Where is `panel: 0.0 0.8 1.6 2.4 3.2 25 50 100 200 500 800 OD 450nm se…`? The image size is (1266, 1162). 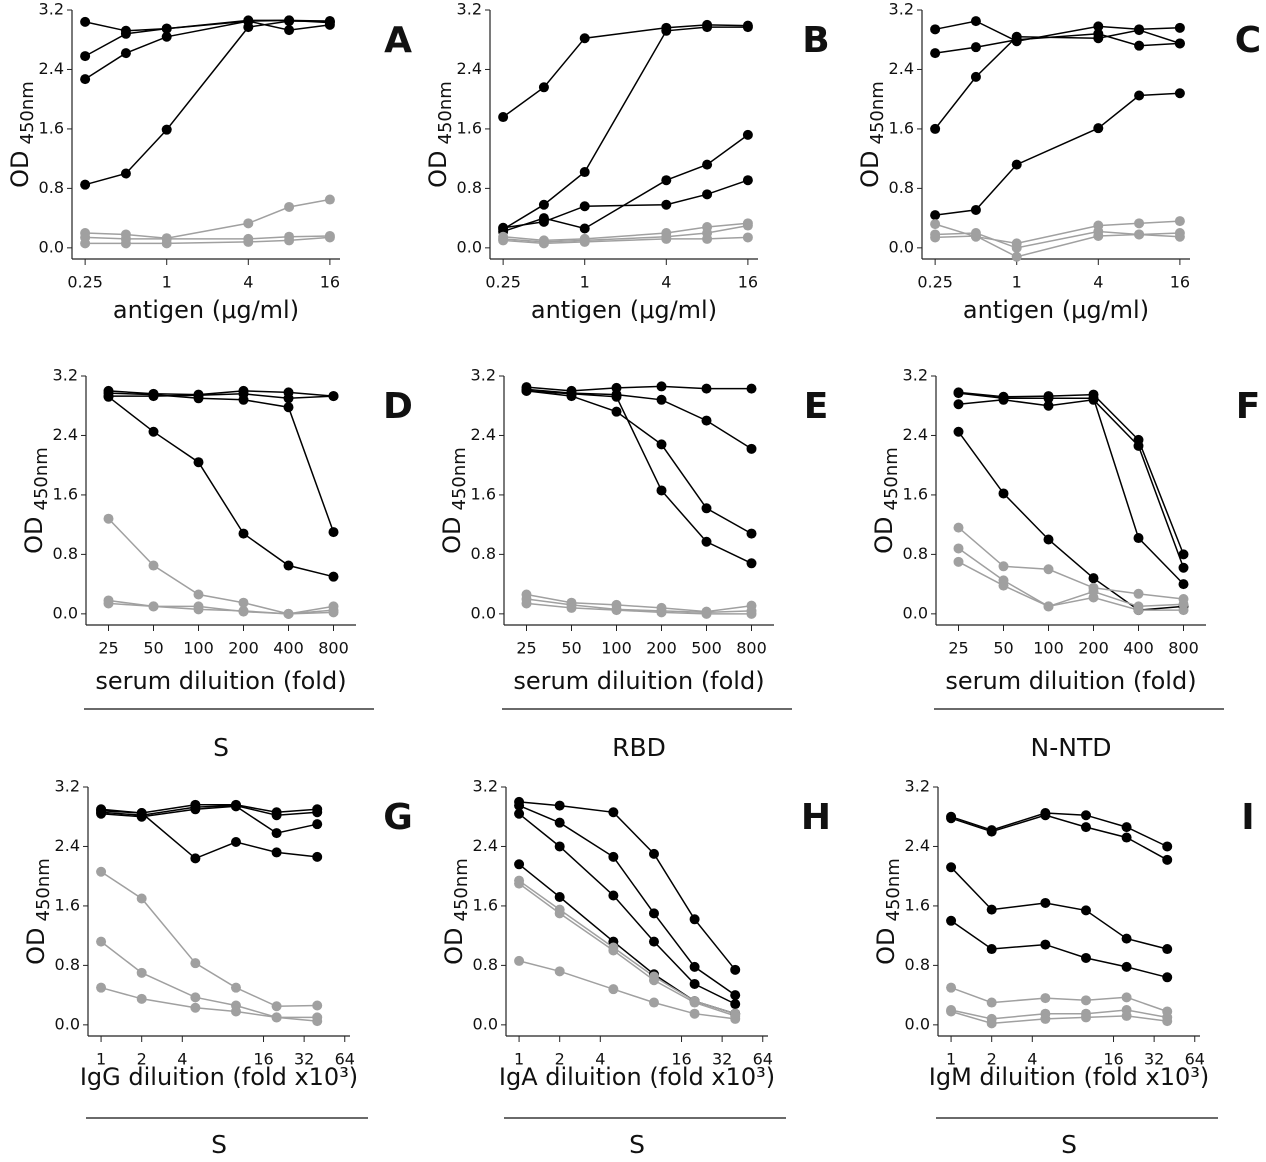 panel: 0.0 0.8 1.6 2.4 3.2 25 50 100 200 500 800 OD 450nm se… is located at coordinates (633, 564).